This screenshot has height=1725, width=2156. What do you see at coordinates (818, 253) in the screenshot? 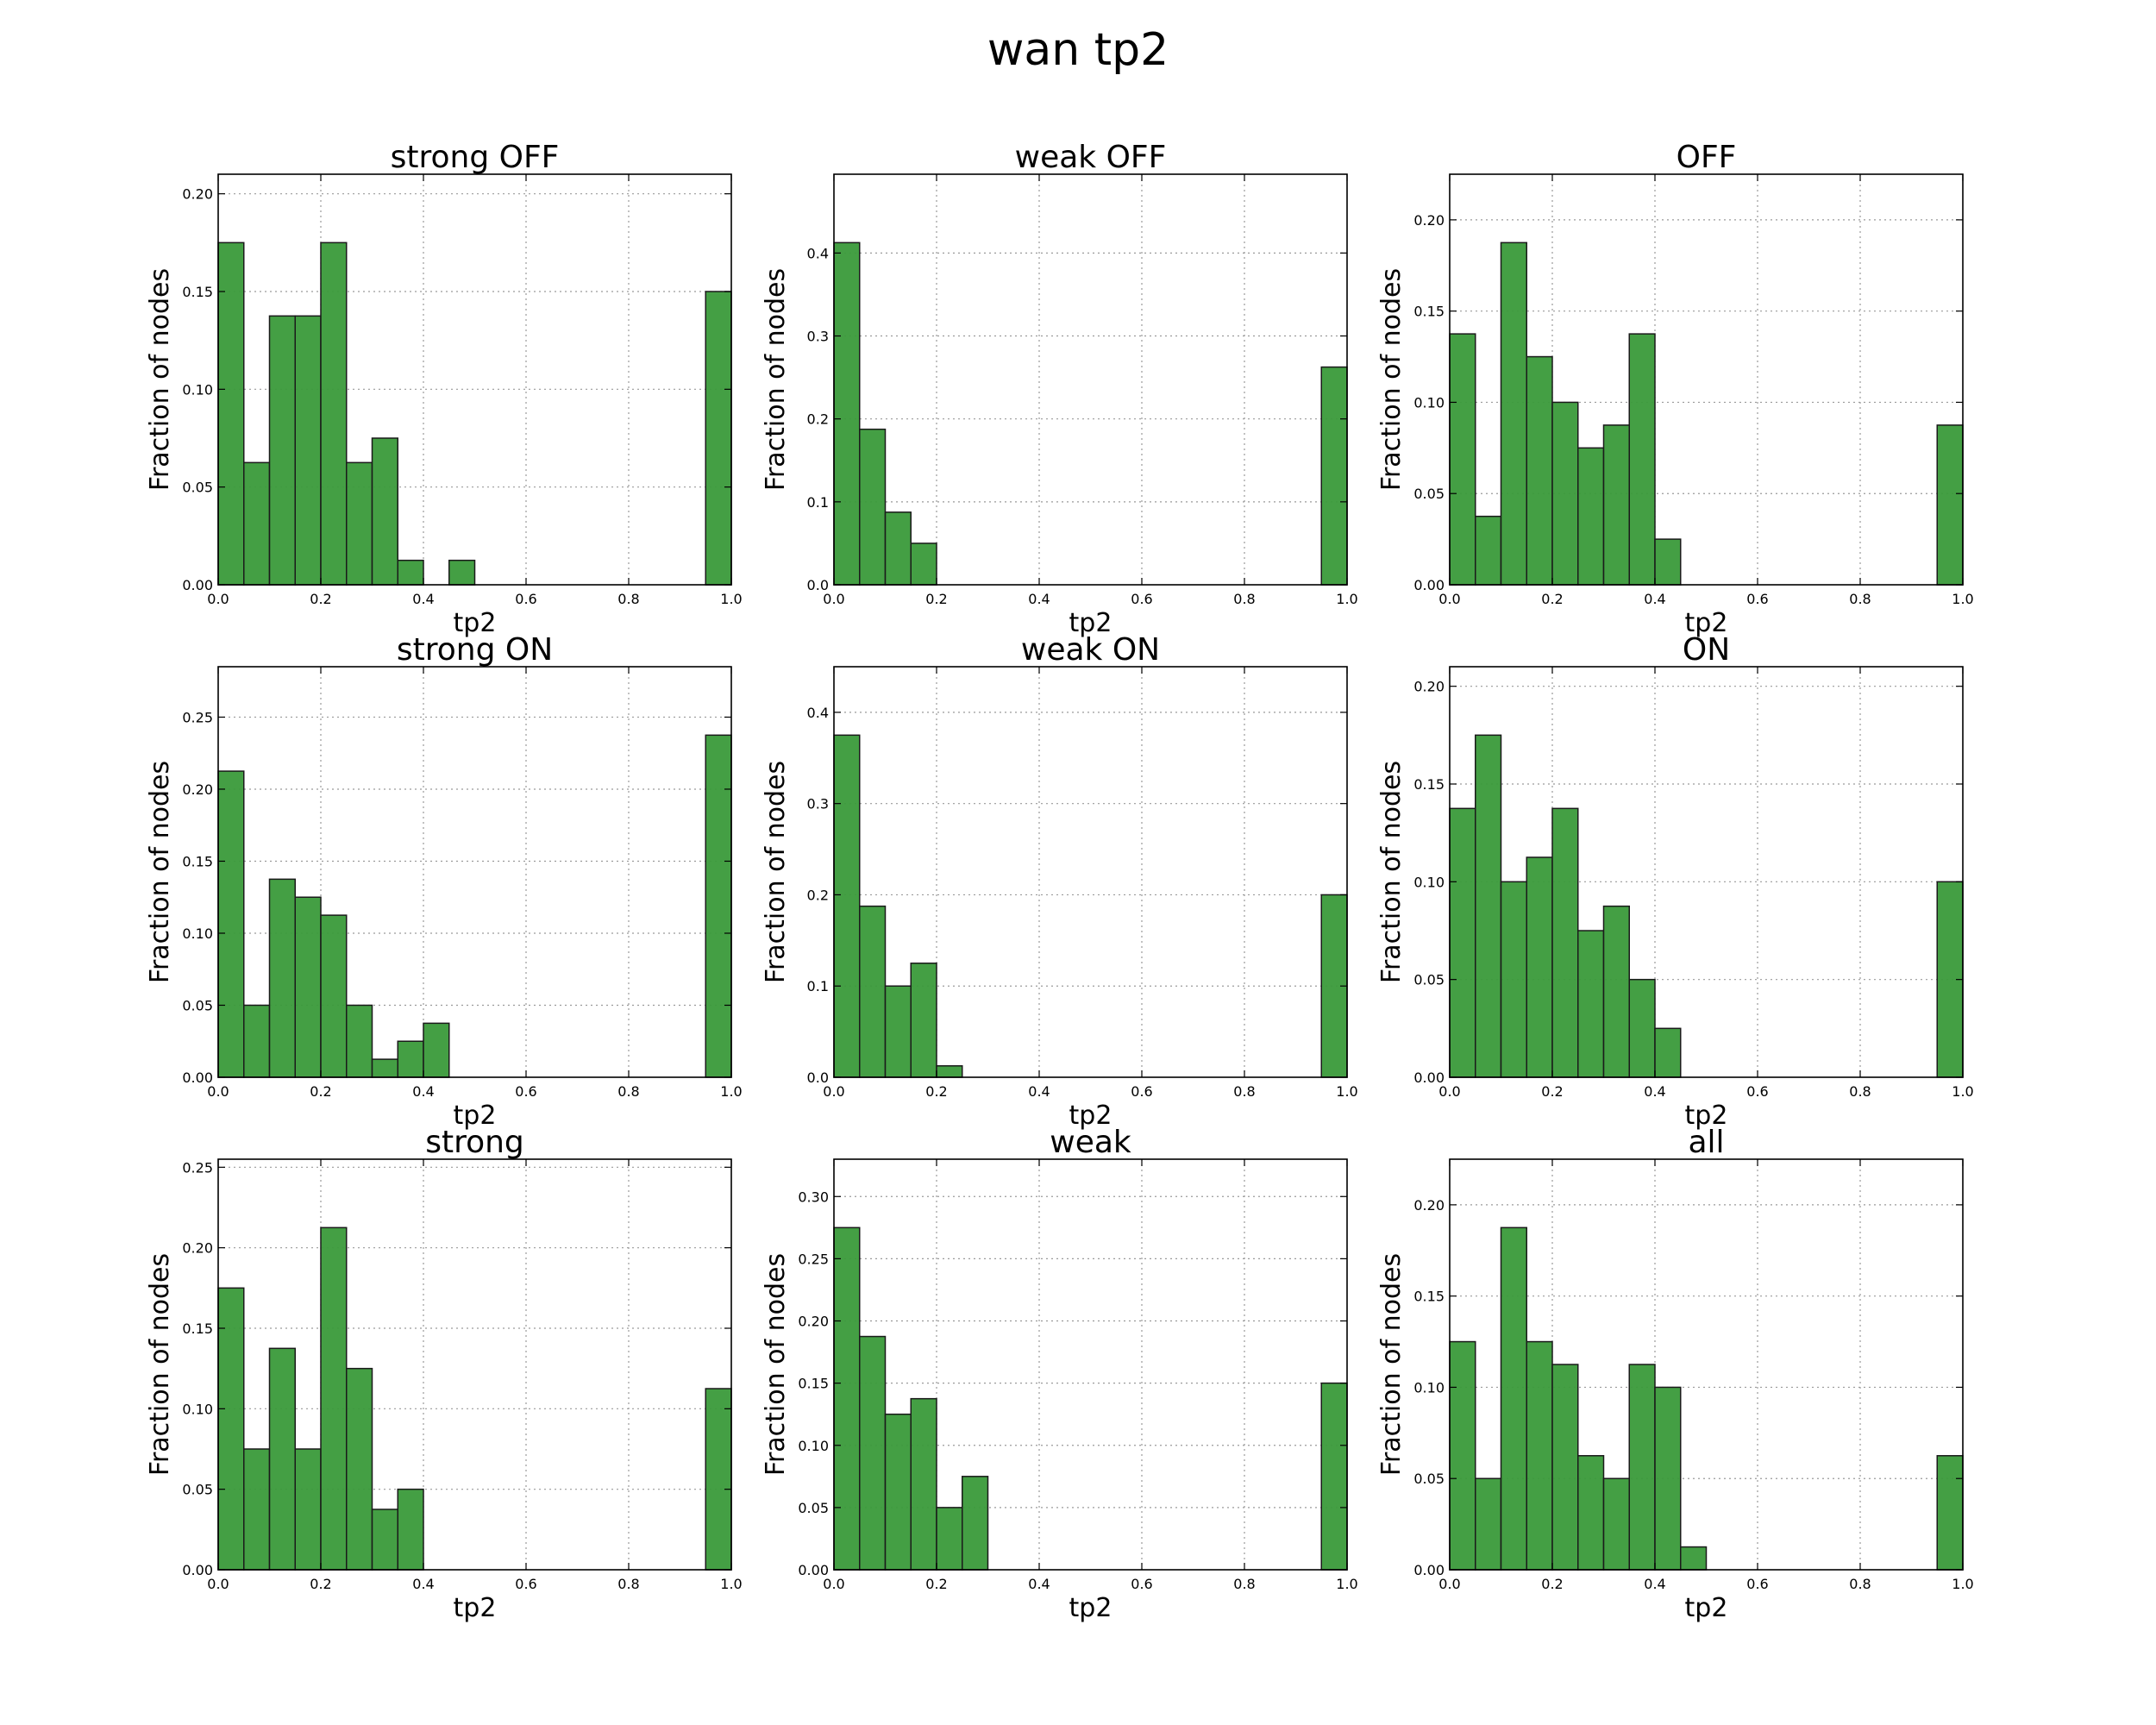
I see `y-tick-label: 0.4` at bounding box center [818, 253].